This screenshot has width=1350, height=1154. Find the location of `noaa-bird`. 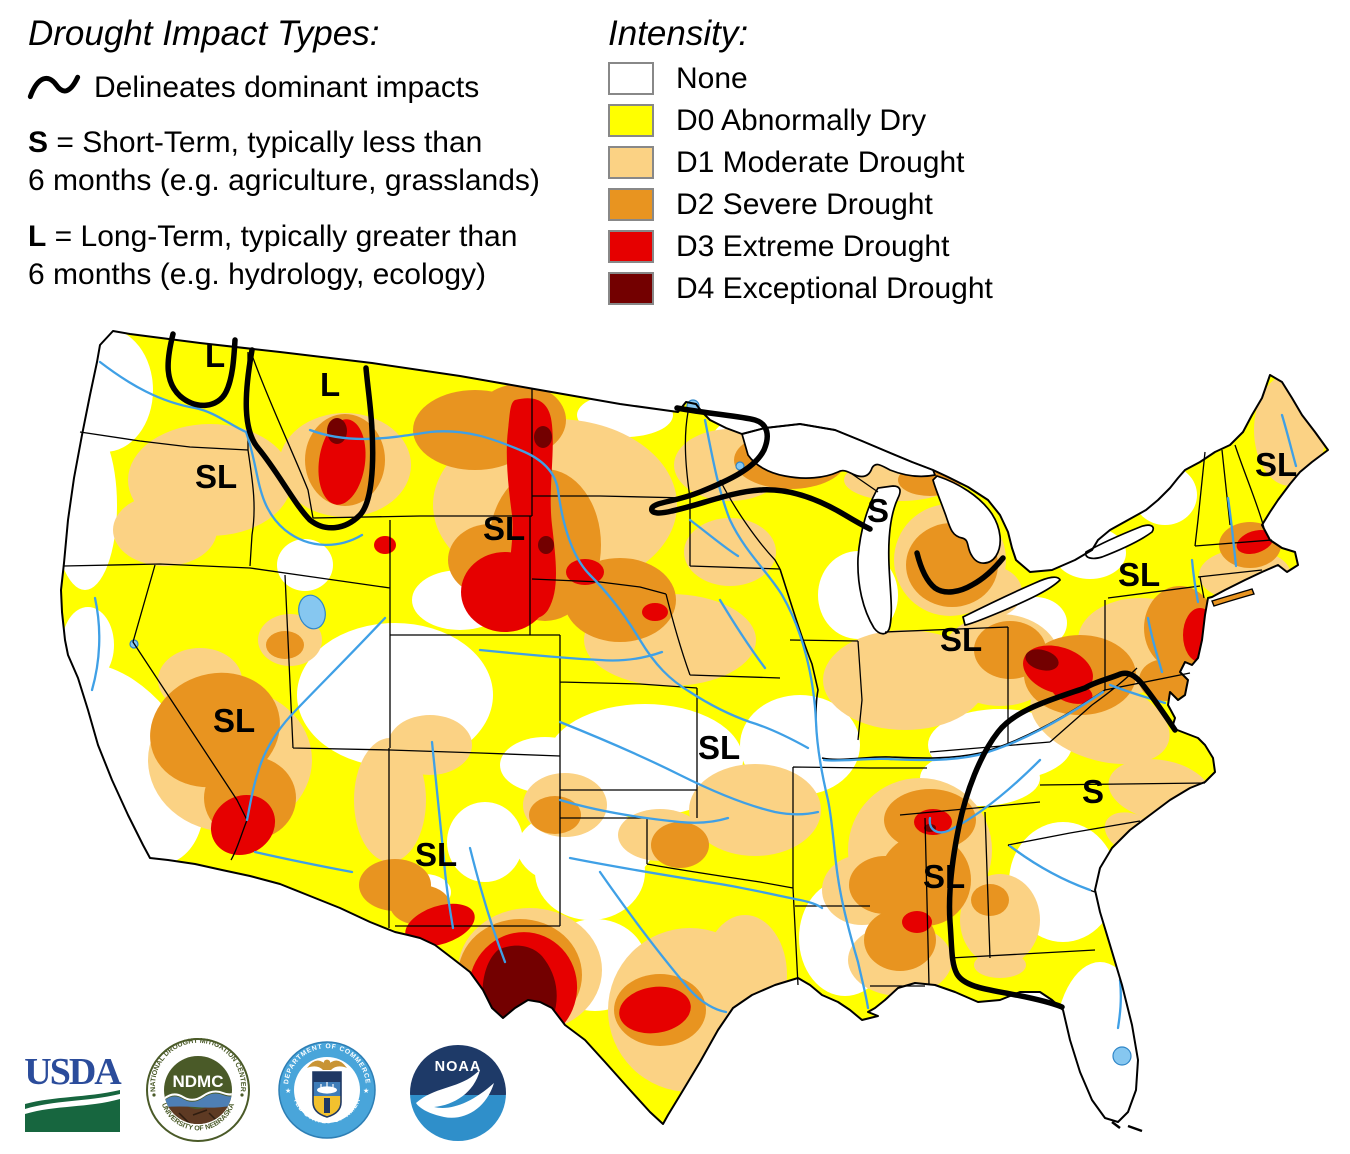

noaa-bird is located at coordinates (455, 1094).